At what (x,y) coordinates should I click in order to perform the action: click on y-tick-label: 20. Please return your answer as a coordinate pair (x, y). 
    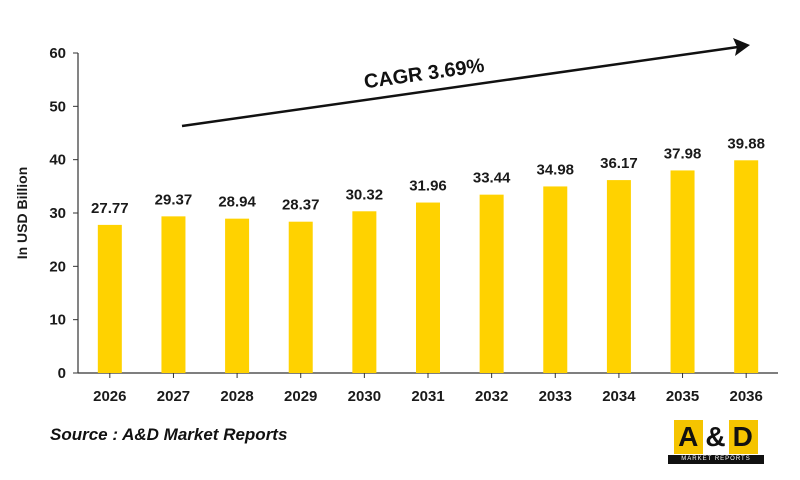
    Looking at the image, I should click on (57, 266).